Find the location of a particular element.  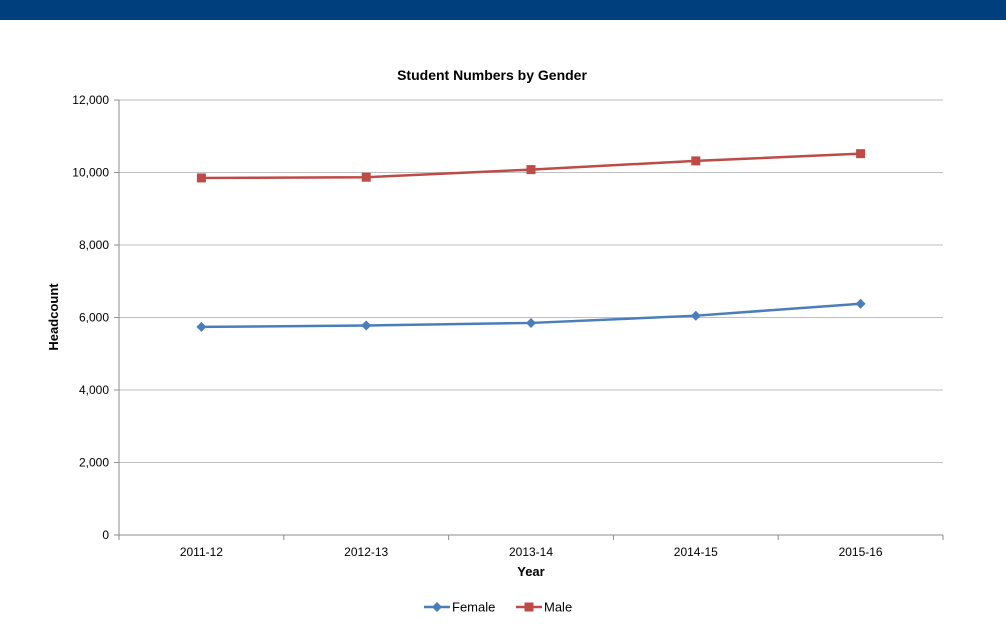

legend-marker-female is located at coordinates (437, 607).